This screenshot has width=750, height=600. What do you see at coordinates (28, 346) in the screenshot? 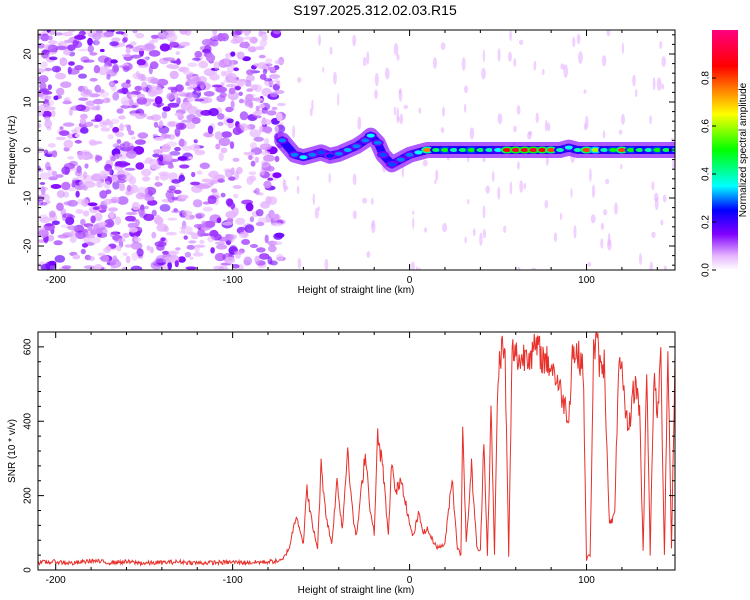
I see `y-tick-label: 600` at bounding box center [28, 346].